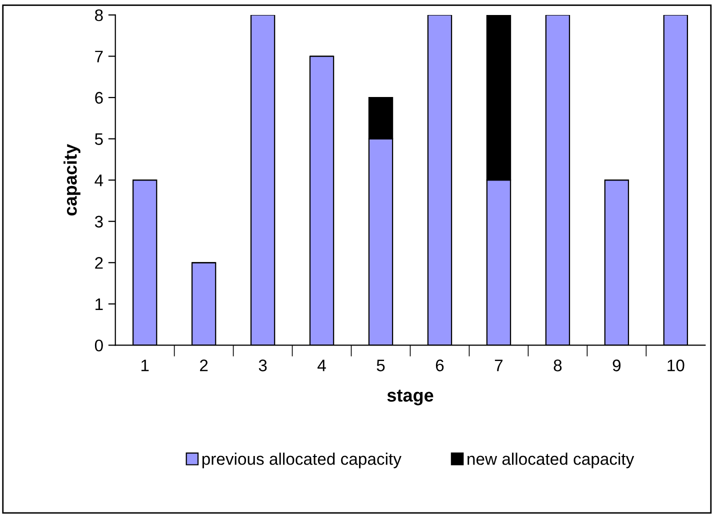 The height and width of the screenshot is (516, 721). I want to click on legend-label: new allocated capacity, so click(551, 460).